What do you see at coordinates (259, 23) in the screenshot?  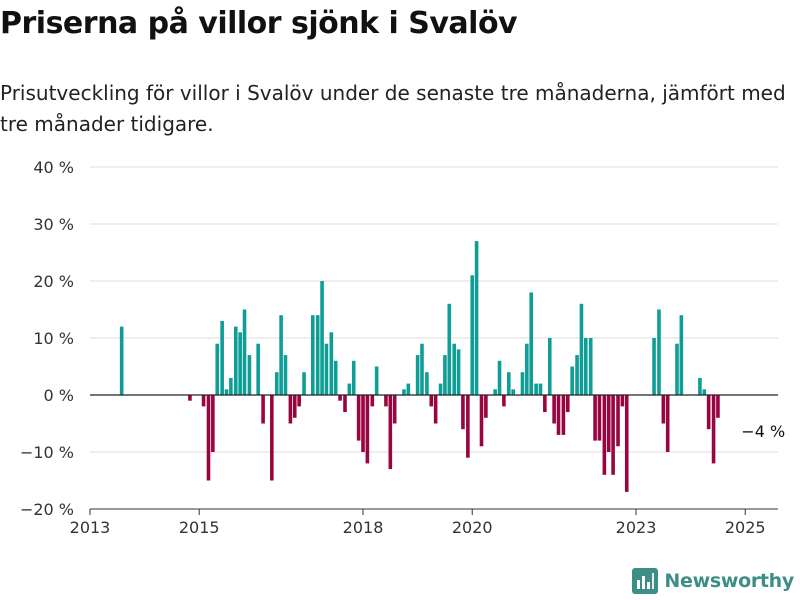 I see `chart-title: Priserna på villor sjönk i Svalöv` at bounding box center [259, 23].